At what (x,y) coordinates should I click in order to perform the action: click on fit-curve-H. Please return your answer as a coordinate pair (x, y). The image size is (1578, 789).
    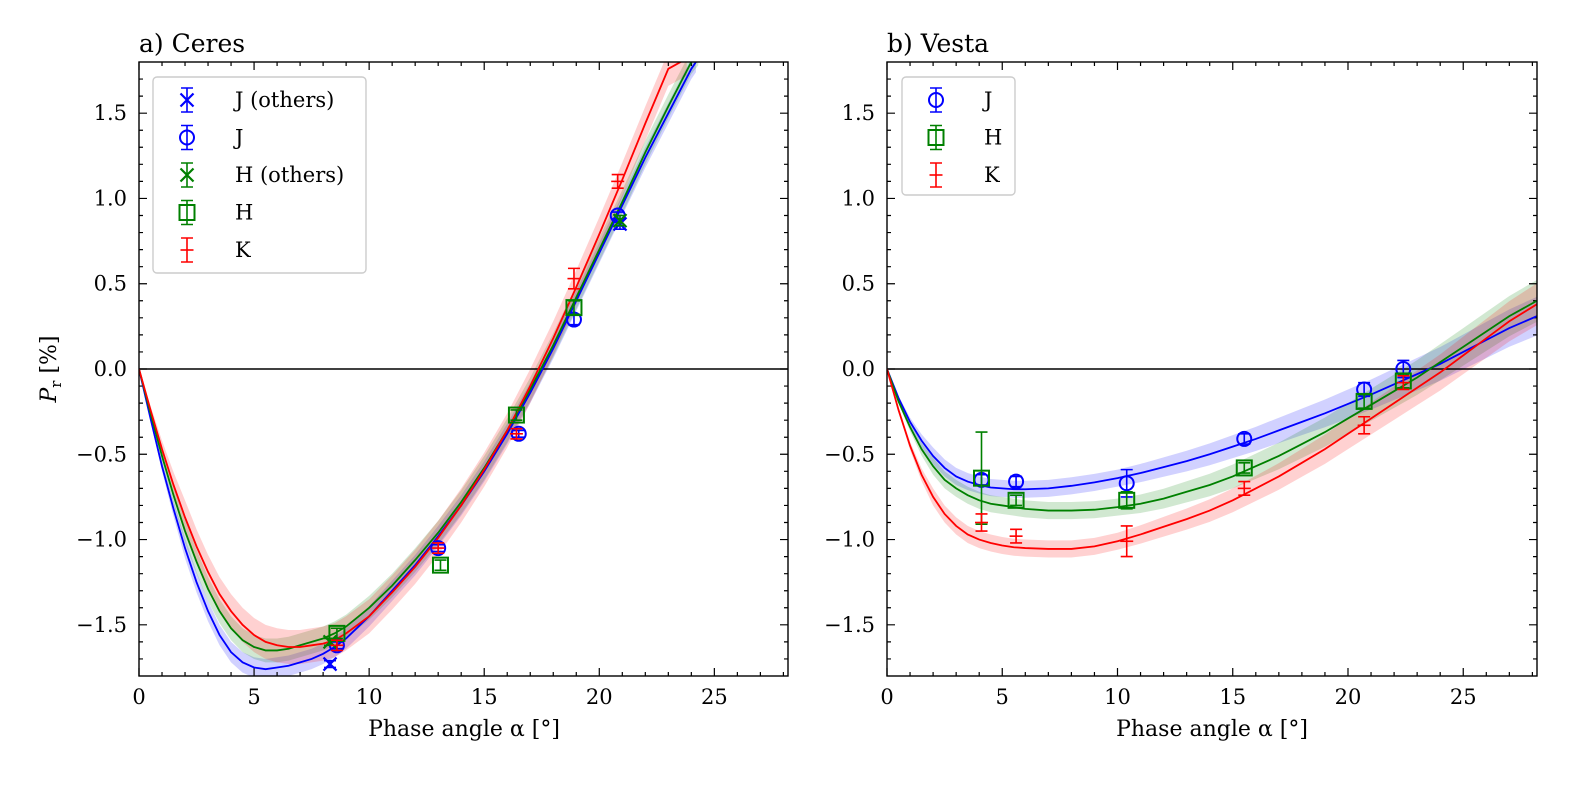
    Looking at the image, I should click on (1212, 405).